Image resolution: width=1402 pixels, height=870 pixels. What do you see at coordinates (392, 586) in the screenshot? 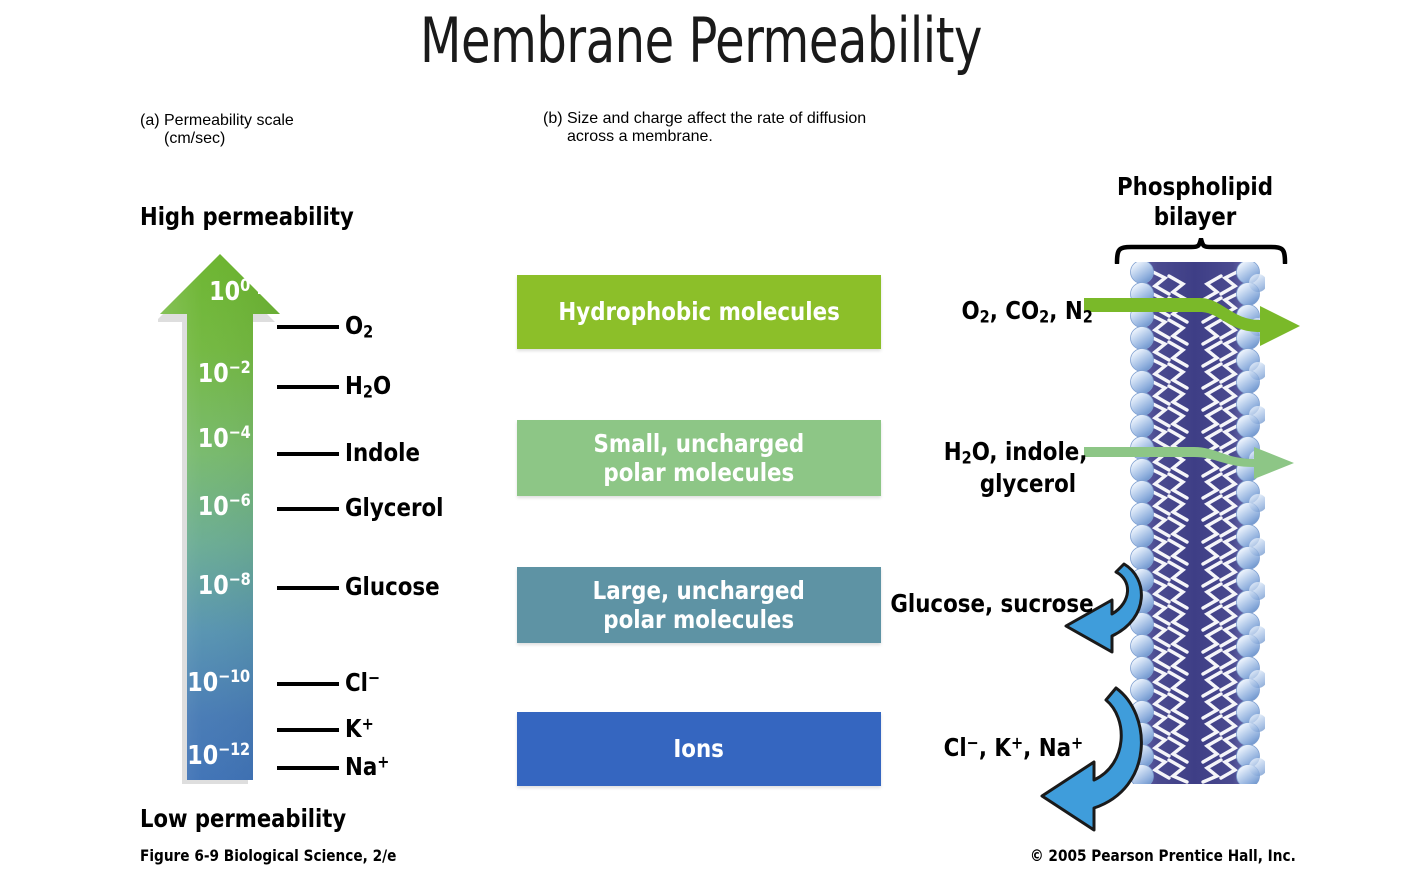
I see `molecule-label-glucose: Glucose` at bounding box center [392, 586].